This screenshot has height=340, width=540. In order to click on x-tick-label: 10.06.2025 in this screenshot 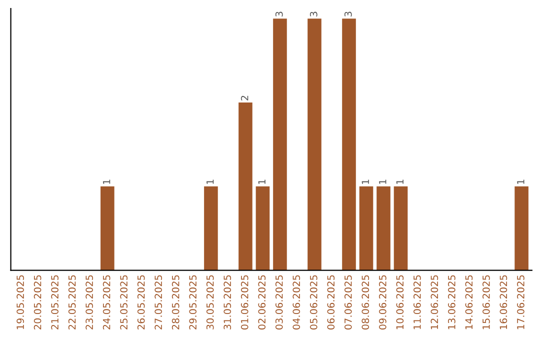, I will do `click(400, 302)`.